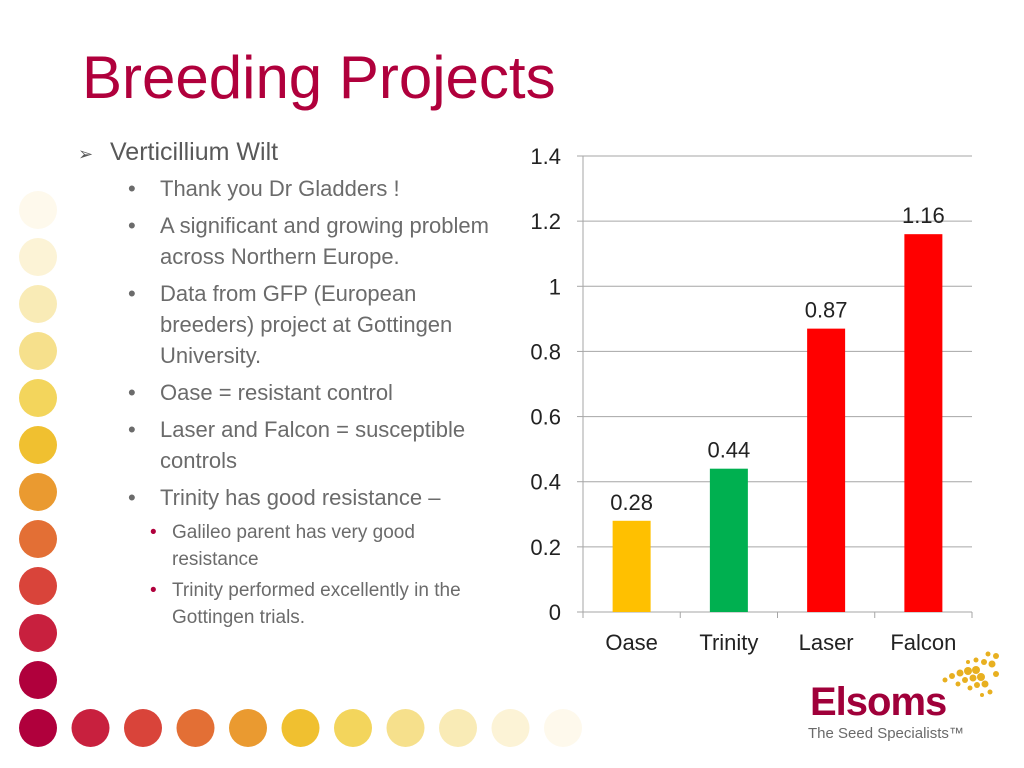 This screenshot has width=1024, height=768. I want to click on x-tick-label: Oase, so click(631, 642).